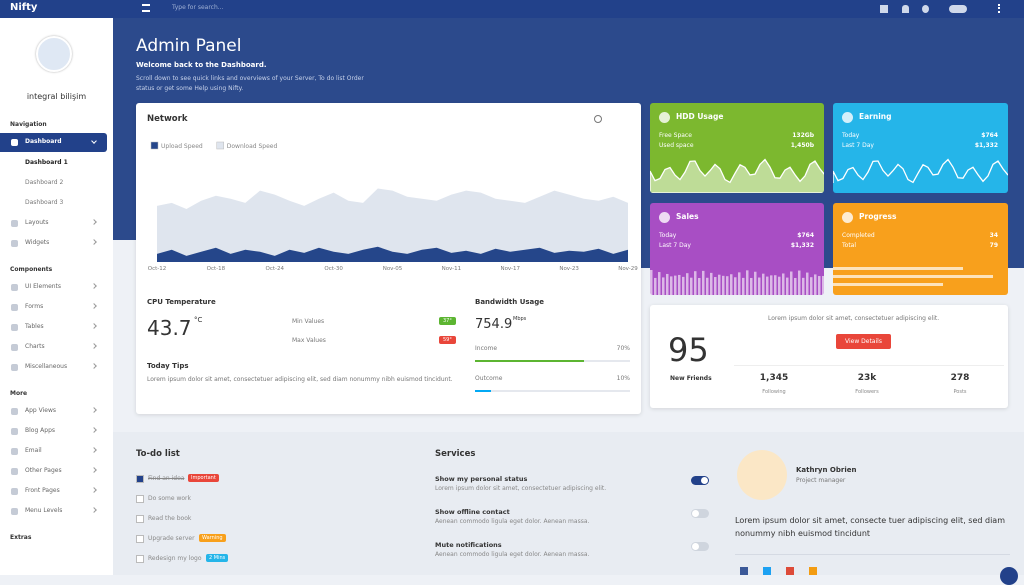 The image size is (1024, 585). Describe the element at coordinates (790, 571) in the screenshot. I see `google-icon` at that location.